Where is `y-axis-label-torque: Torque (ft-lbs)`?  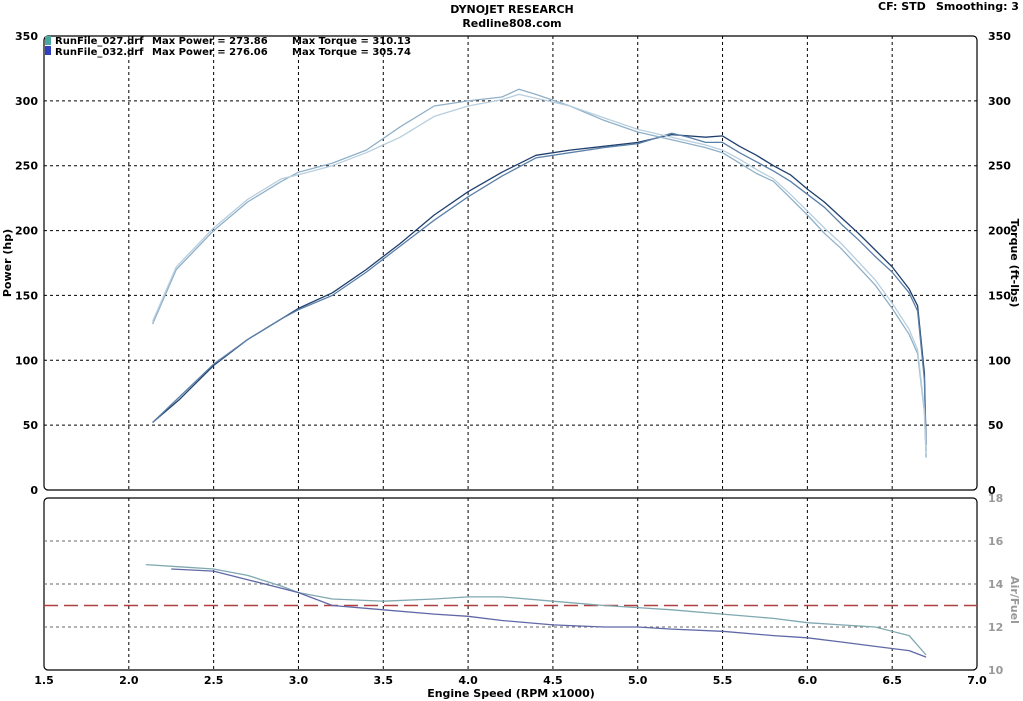 y-axis-label-torque: Torque (ft-lbs) is located at coordinates (1014, 263).